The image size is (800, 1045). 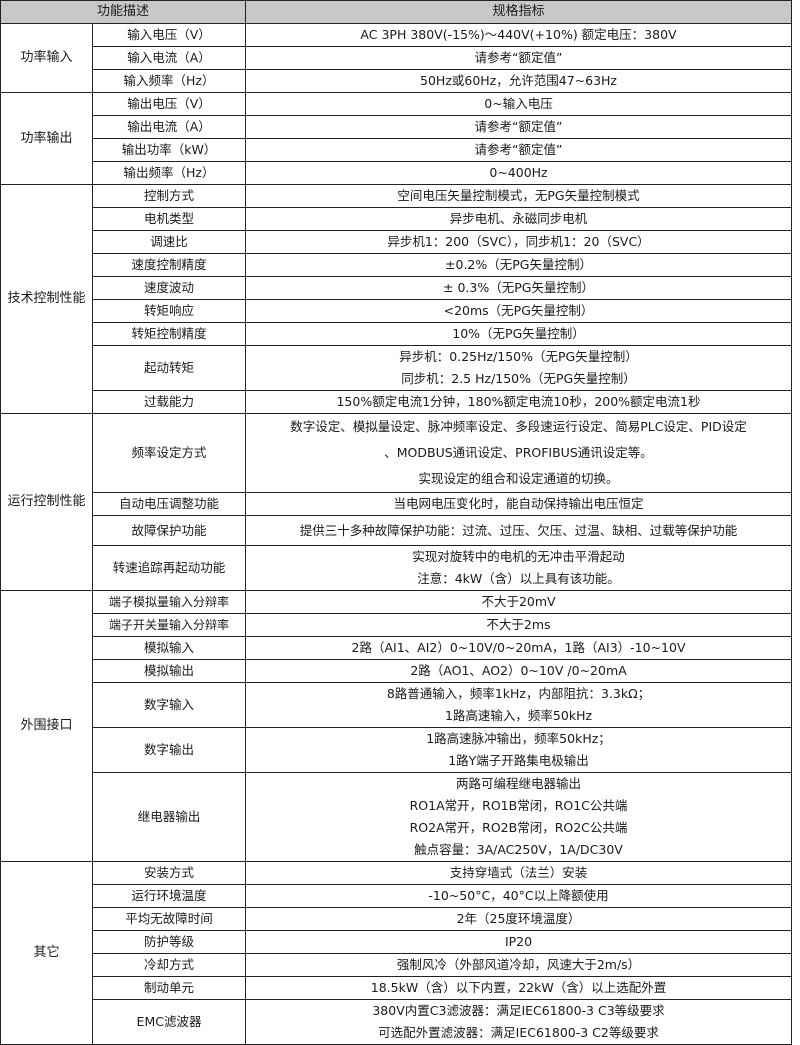 I want to click on spec-line: 150%额定电流1分钟，180%额定电流10秒，200%额定电流1秒, so click(x=518, y=401).